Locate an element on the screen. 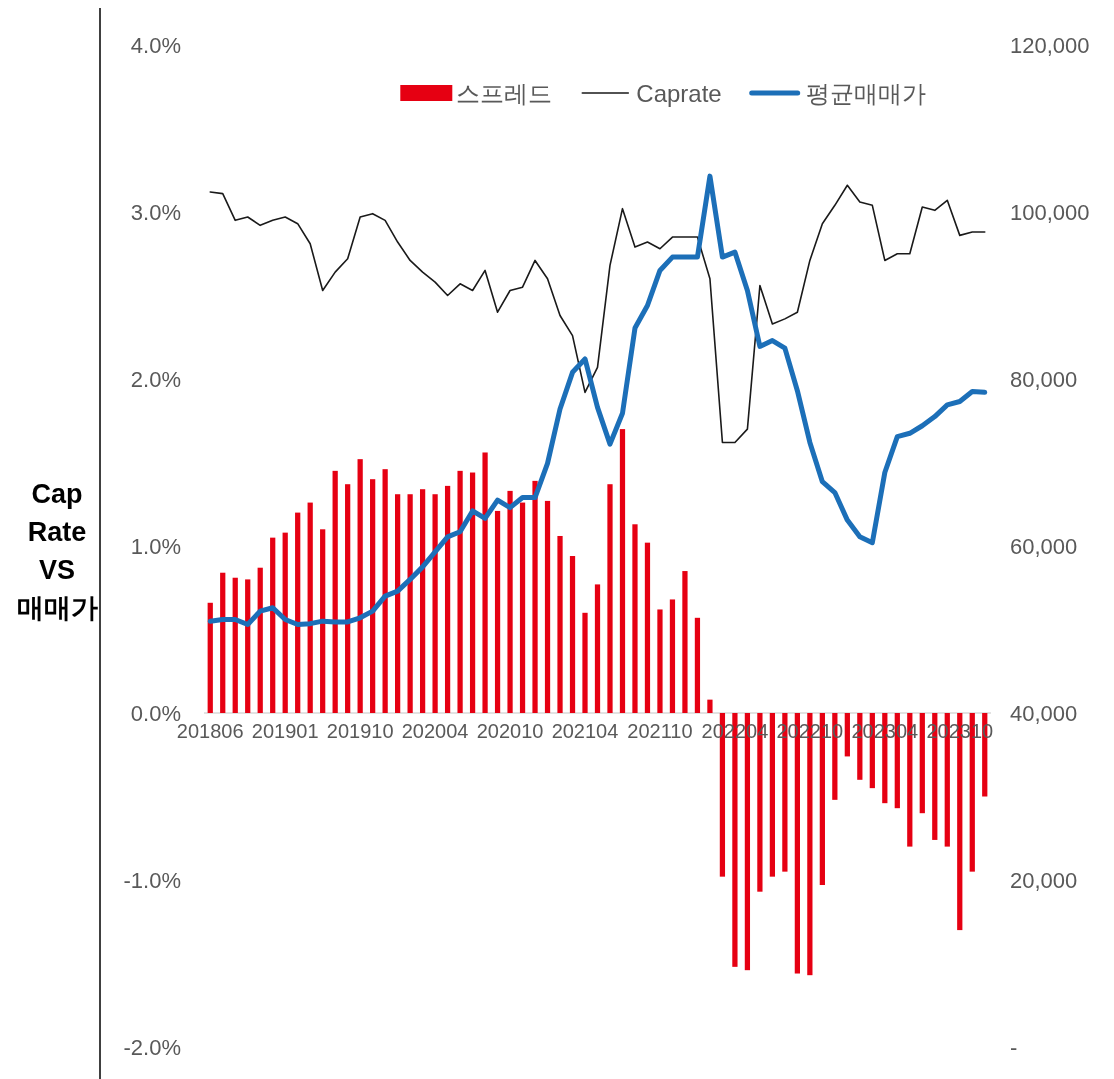  y2-tick-label: 60,000 is located at coordinates (1044, 546).